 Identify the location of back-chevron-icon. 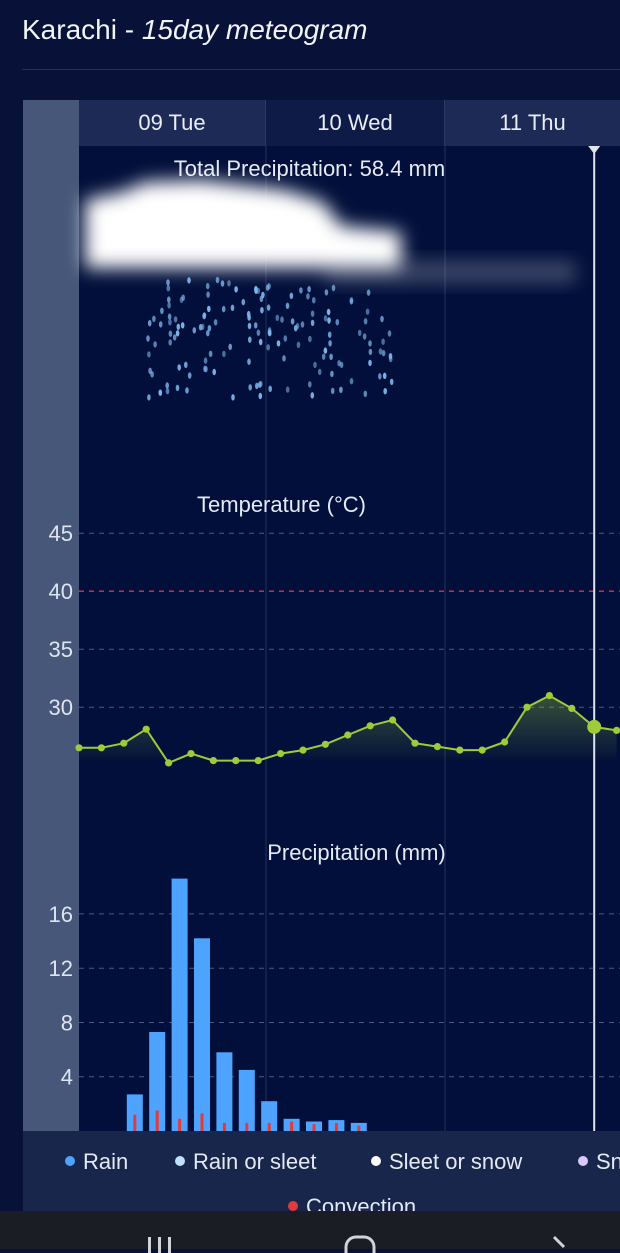
(560, 1241).